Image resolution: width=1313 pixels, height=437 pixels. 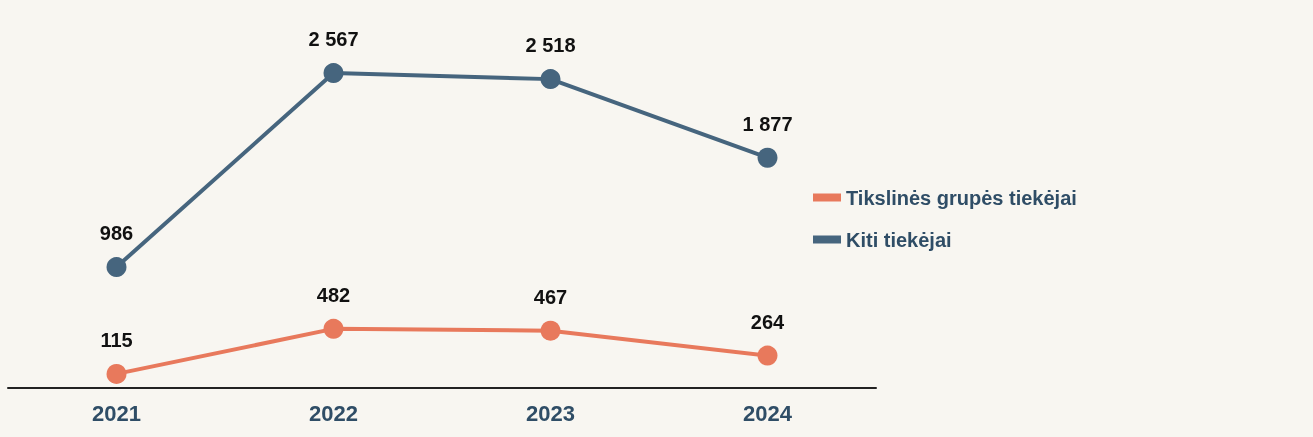 What do you see at coordinates (116, 339) in the screenshot?
I see `data-label: 115` at bounding box center [116, 339].